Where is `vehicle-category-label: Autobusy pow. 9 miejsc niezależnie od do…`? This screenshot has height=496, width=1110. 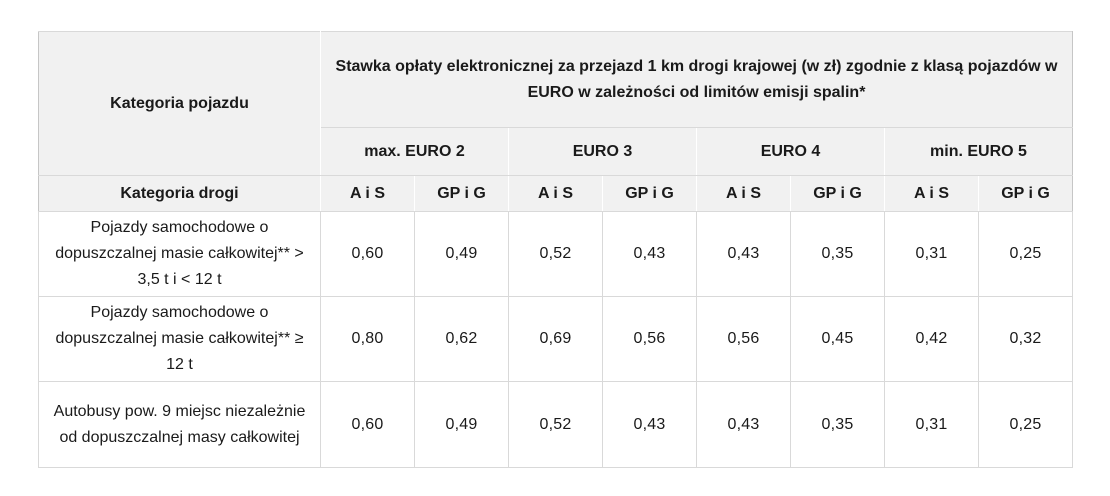 vehicle-category-label: Autobusy pow. 9 miejsc niezależnie od do… is located at coordinates (179, 424).